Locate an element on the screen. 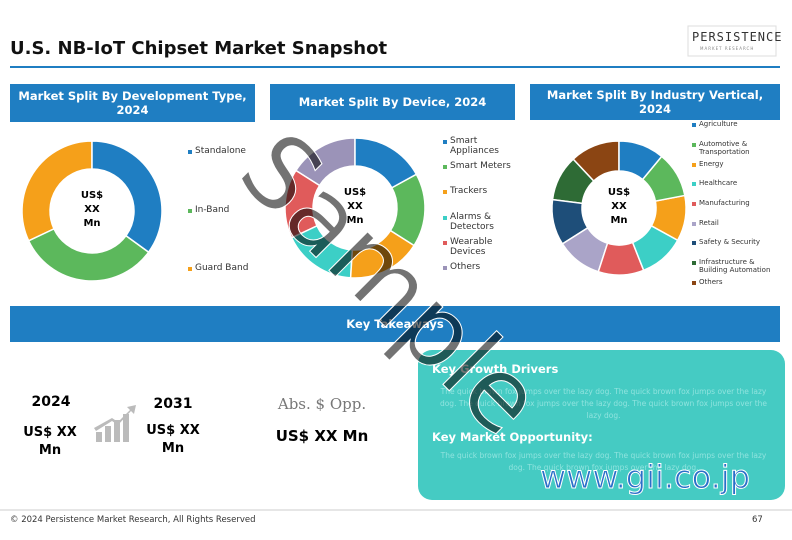 The height and width of the screenshot is (540, 792). drivers-title: Key Growth Drivers is located at coordinates (495, 369).